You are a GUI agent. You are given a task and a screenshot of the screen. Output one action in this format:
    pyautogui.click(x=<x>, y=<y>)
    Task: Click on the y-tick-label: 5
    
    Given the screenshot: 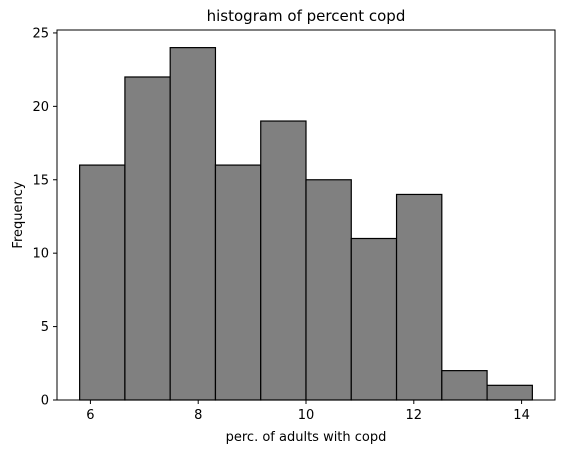 What is the action you would take?
    pyautogui.click(x=45, y=327)
    